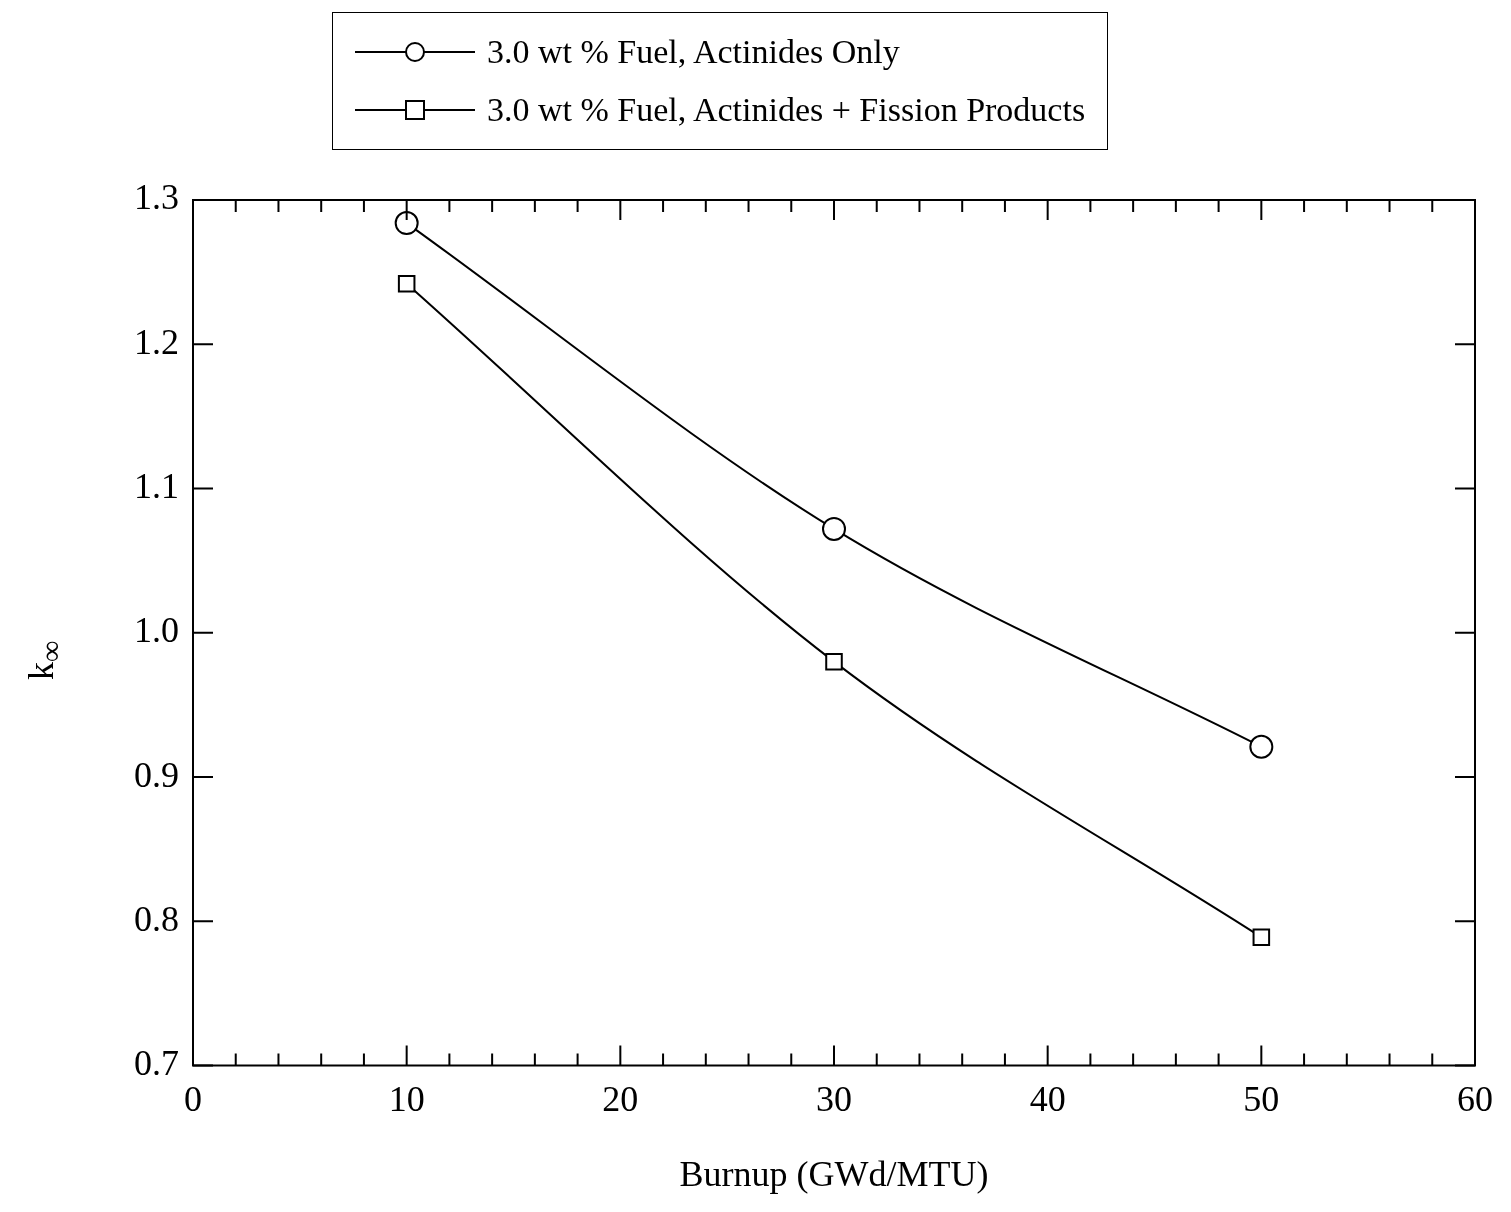 Image resolution: width=1511 pixels, height=1212 pixels. What do you see at coordinates (156, 197) in the screenshot?
I see `y-tick-label: 1.3` at bounding box center [156, 197].